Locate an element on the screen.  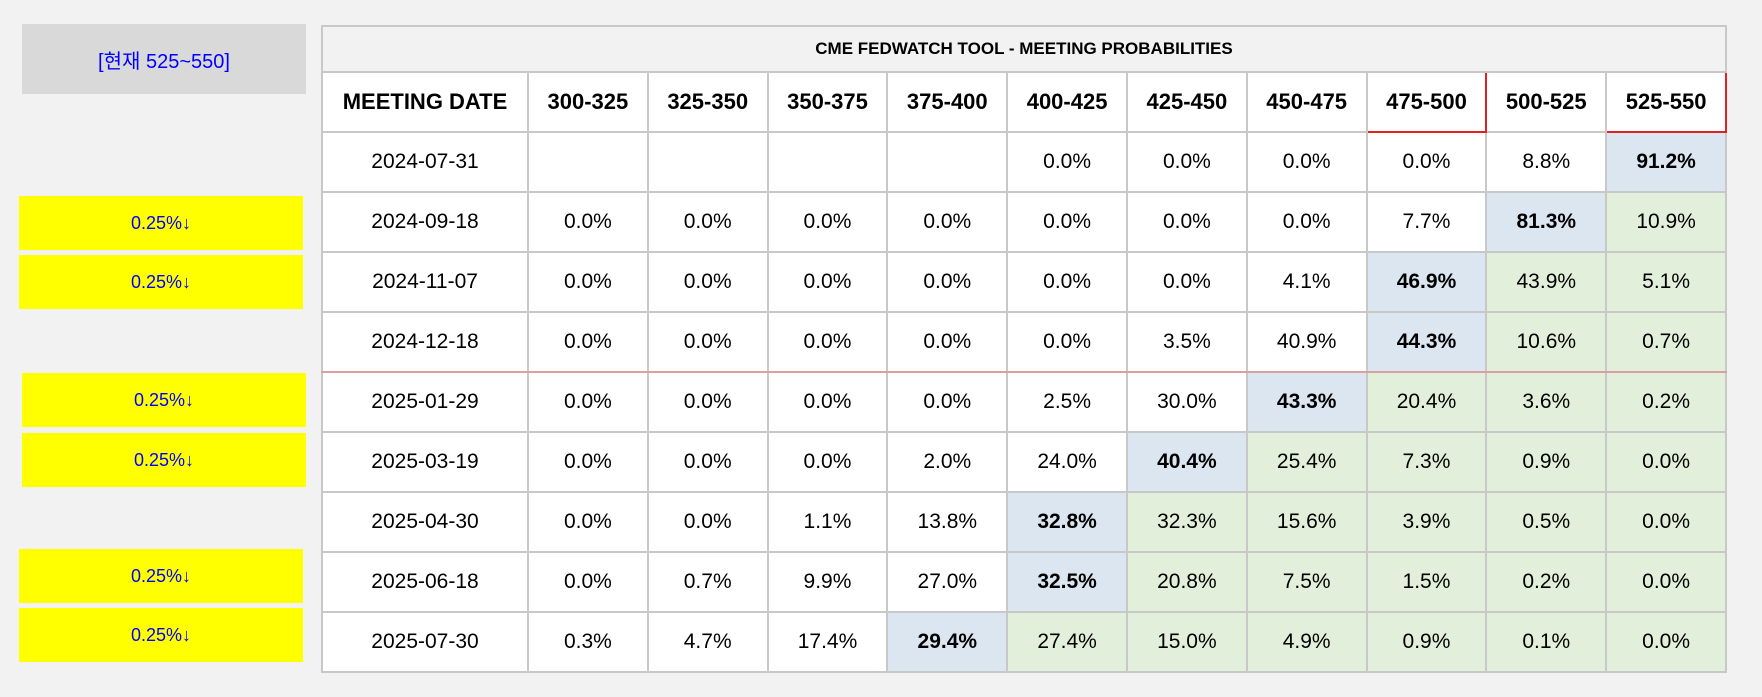
probability-cell: 0.1% is located at coordinates (1546, 642).